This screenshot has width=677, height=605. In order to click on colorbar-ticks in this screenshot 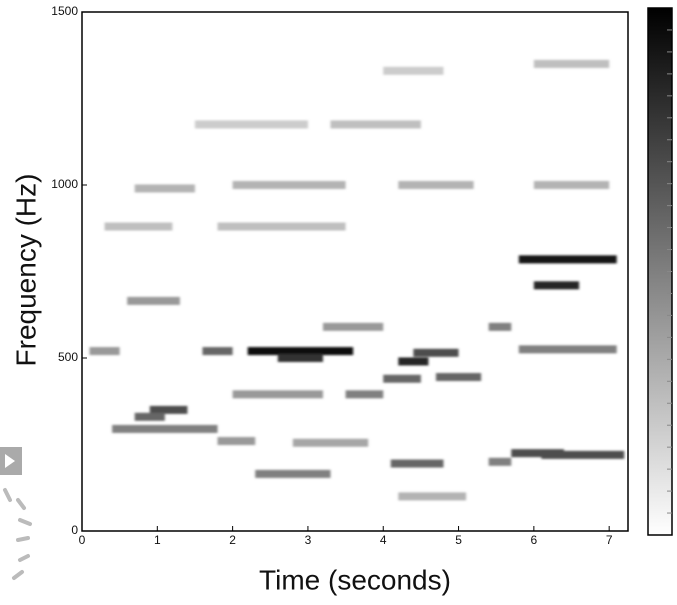, I will do `click(669, 271)`.